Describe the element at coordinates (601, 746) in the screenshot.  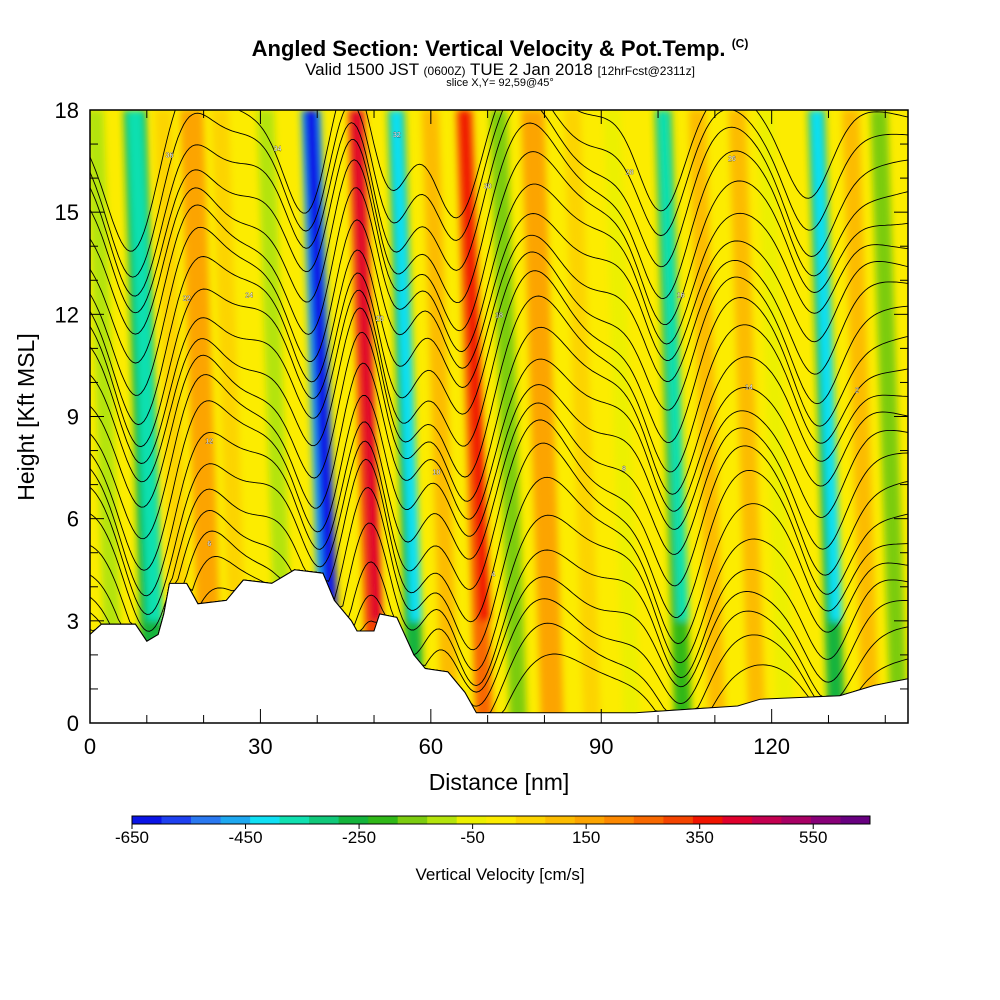
I see `x-tick-label: 90` at that location.